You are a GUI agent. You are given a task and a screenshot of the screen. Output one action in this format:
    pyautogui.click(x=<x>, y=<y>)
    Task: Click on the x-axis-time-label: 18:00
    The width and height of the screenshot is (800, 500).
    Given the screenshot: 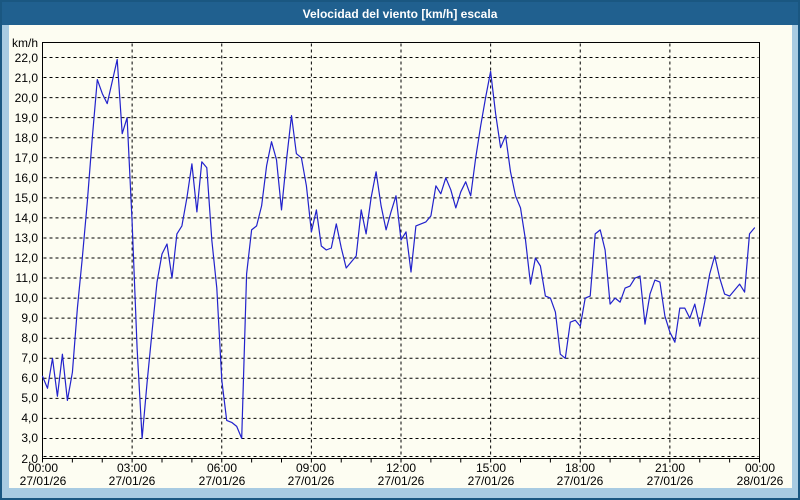 What is the action you would take?
    pyautogui.click(x=580, y=468)
    